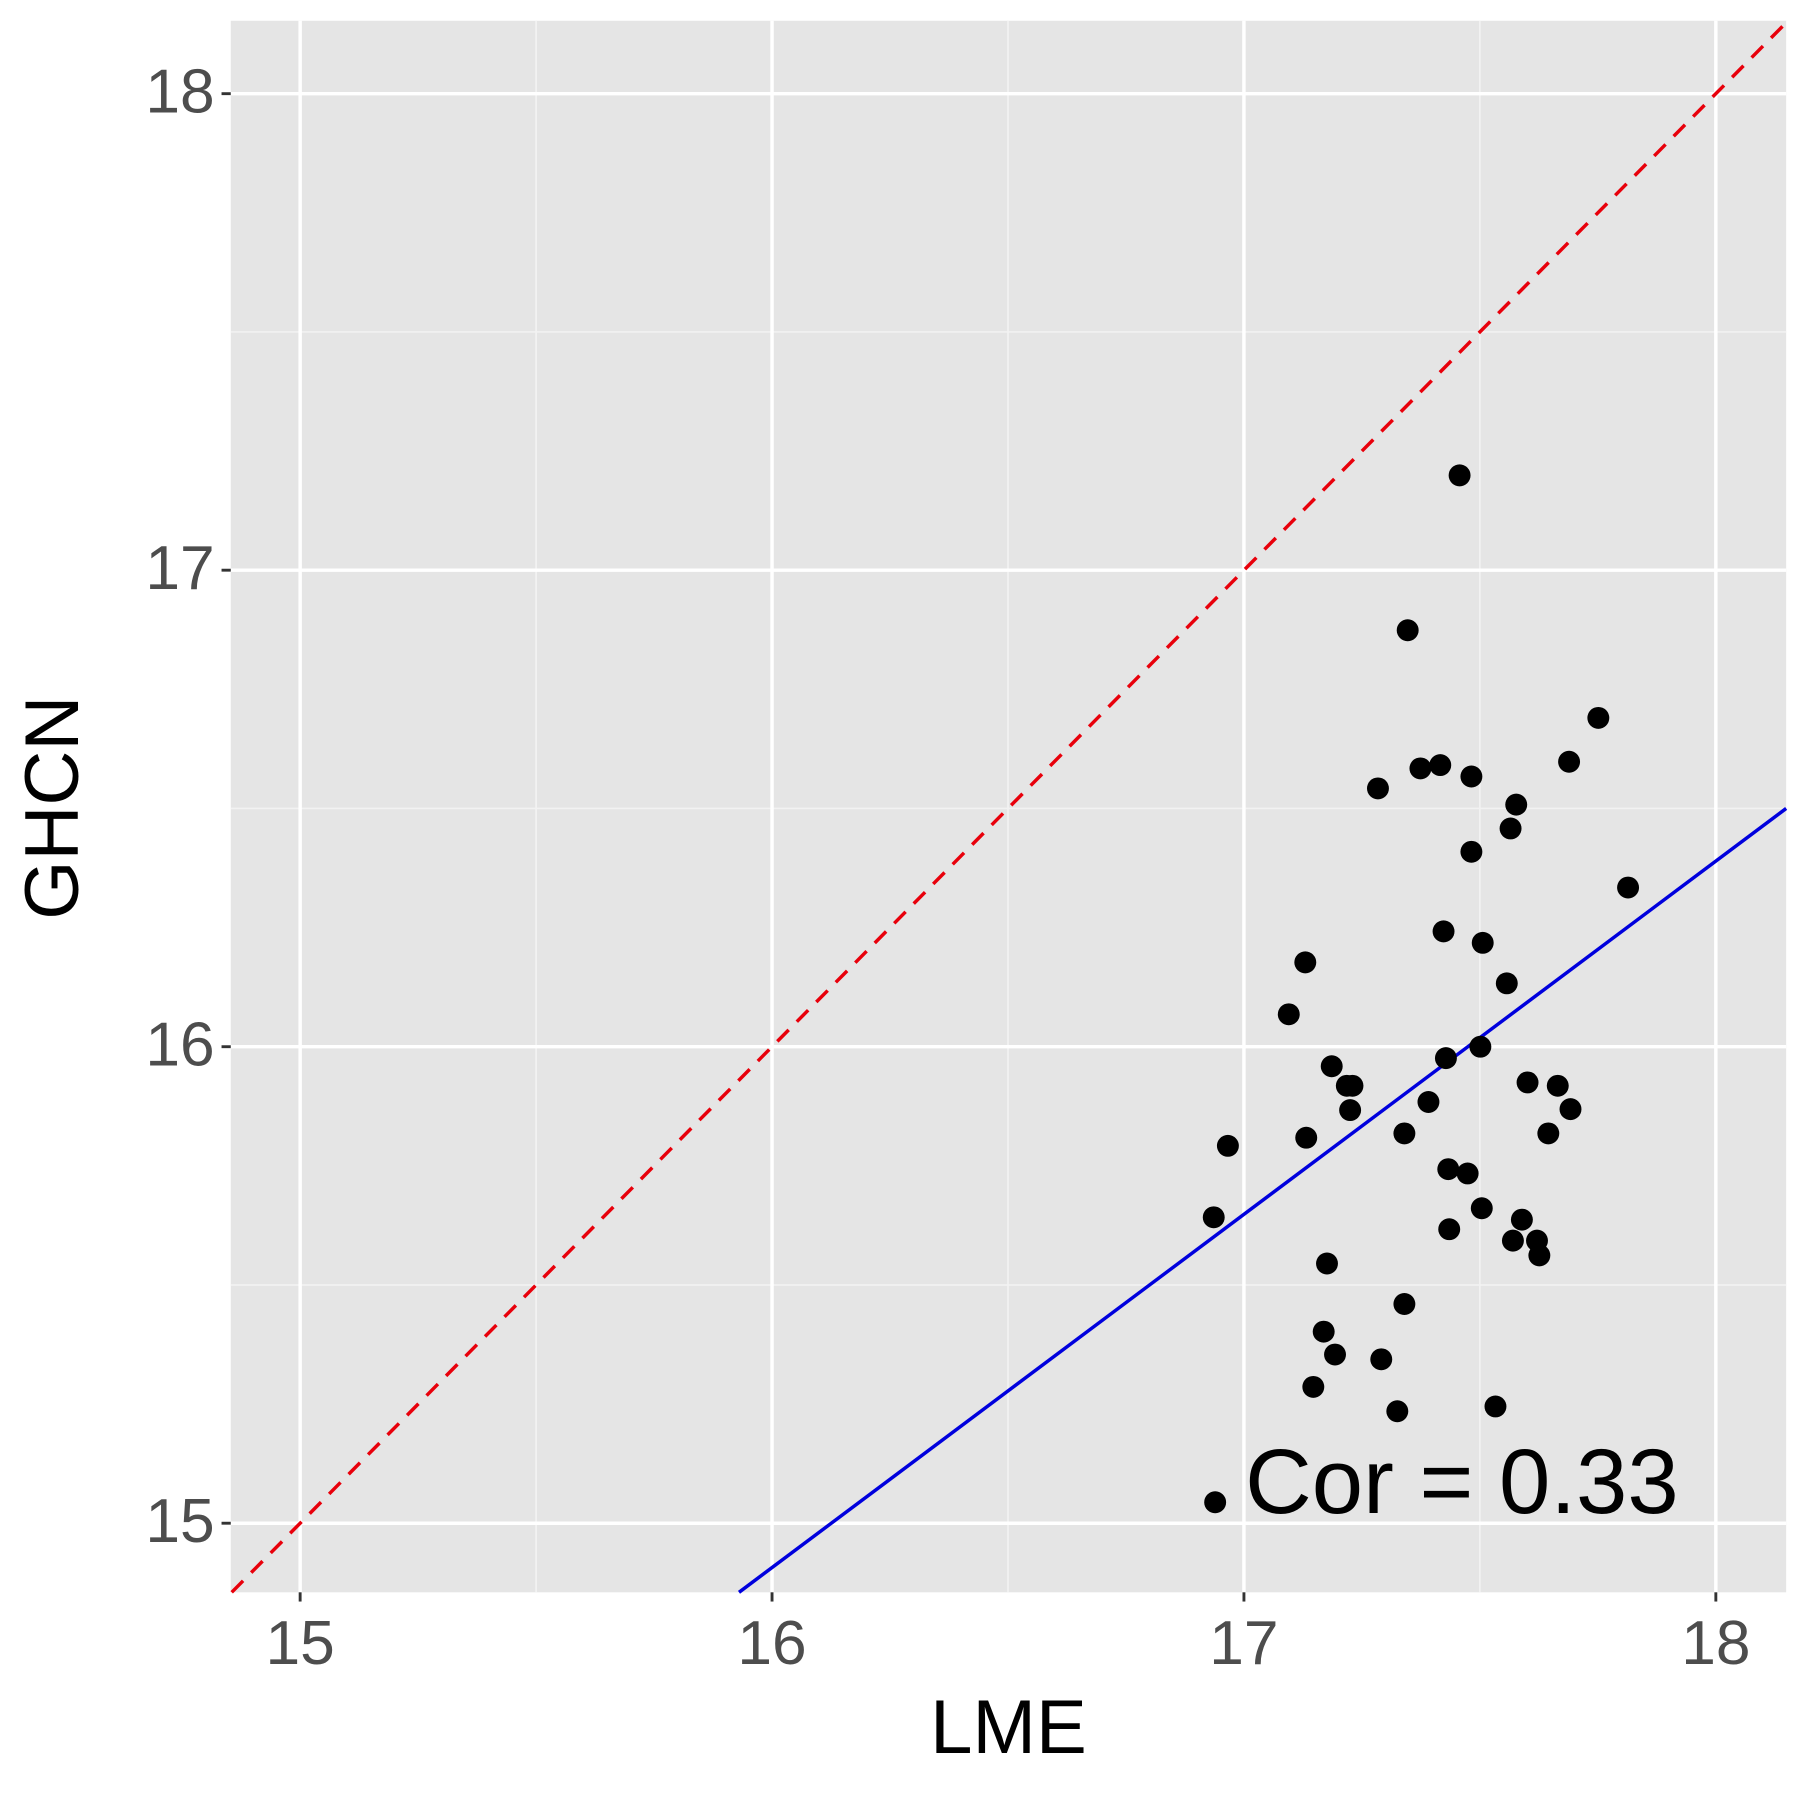  I want to click on annotation: Cor = 0.33, so click(1462, 1481).